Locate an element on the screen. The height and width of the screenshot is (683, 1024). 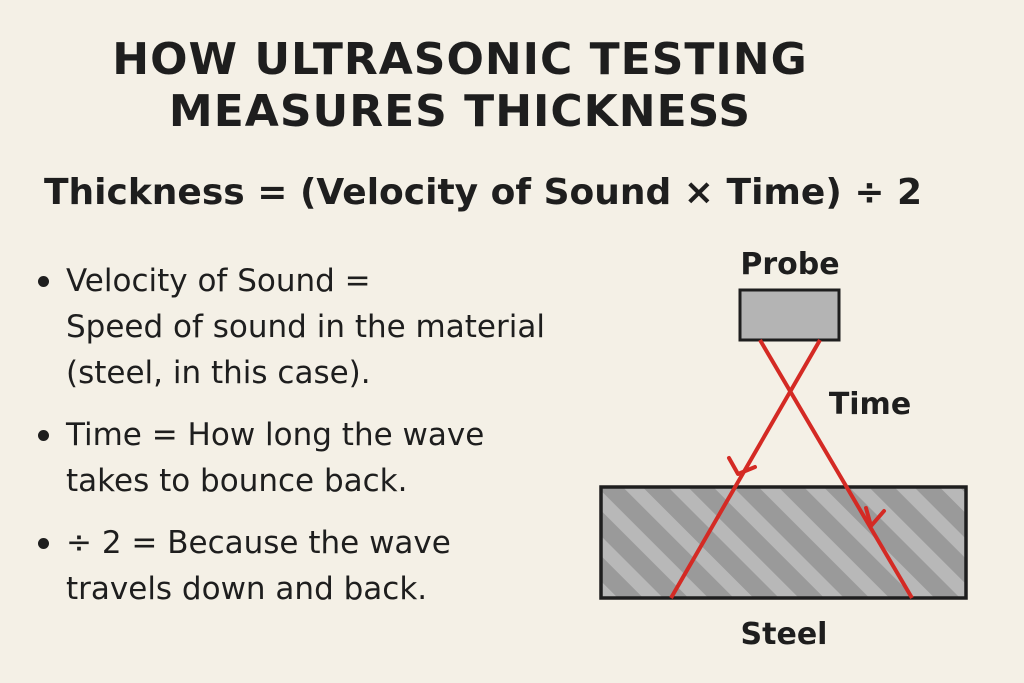
wave-path-down is located at coordinates (836, 469).